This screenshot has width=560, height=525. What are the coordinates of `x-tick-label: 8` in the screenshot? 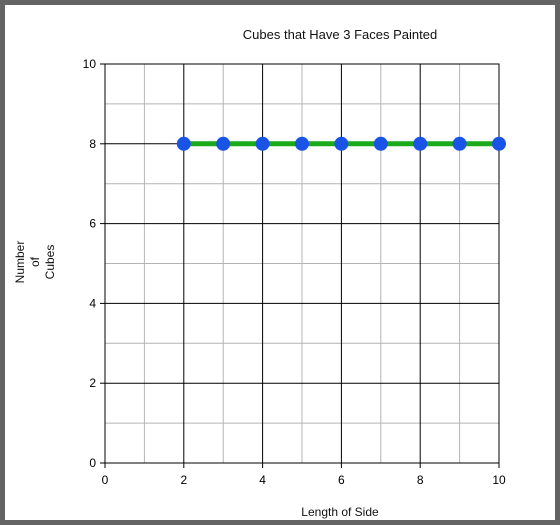 It's located at (420, 480).